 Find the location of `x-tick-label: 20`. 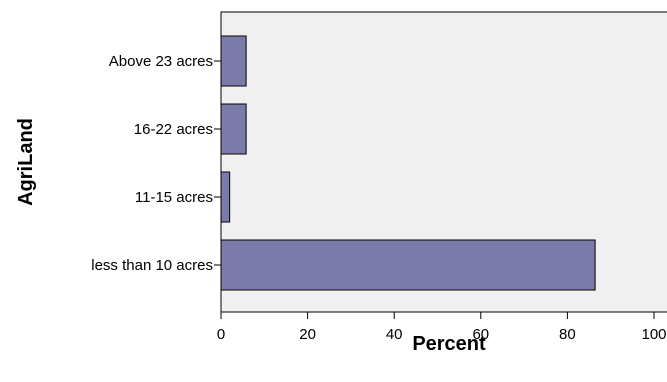

x-tick-label: 20 is located at coordinates (307, 334).